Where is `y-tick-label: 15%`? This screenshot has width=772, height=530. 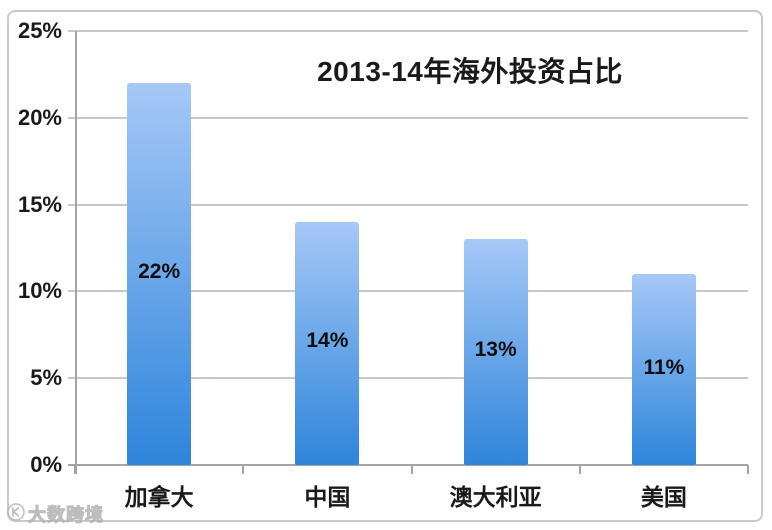
y-tick-label: 15% is located at coordinates (39, 204).